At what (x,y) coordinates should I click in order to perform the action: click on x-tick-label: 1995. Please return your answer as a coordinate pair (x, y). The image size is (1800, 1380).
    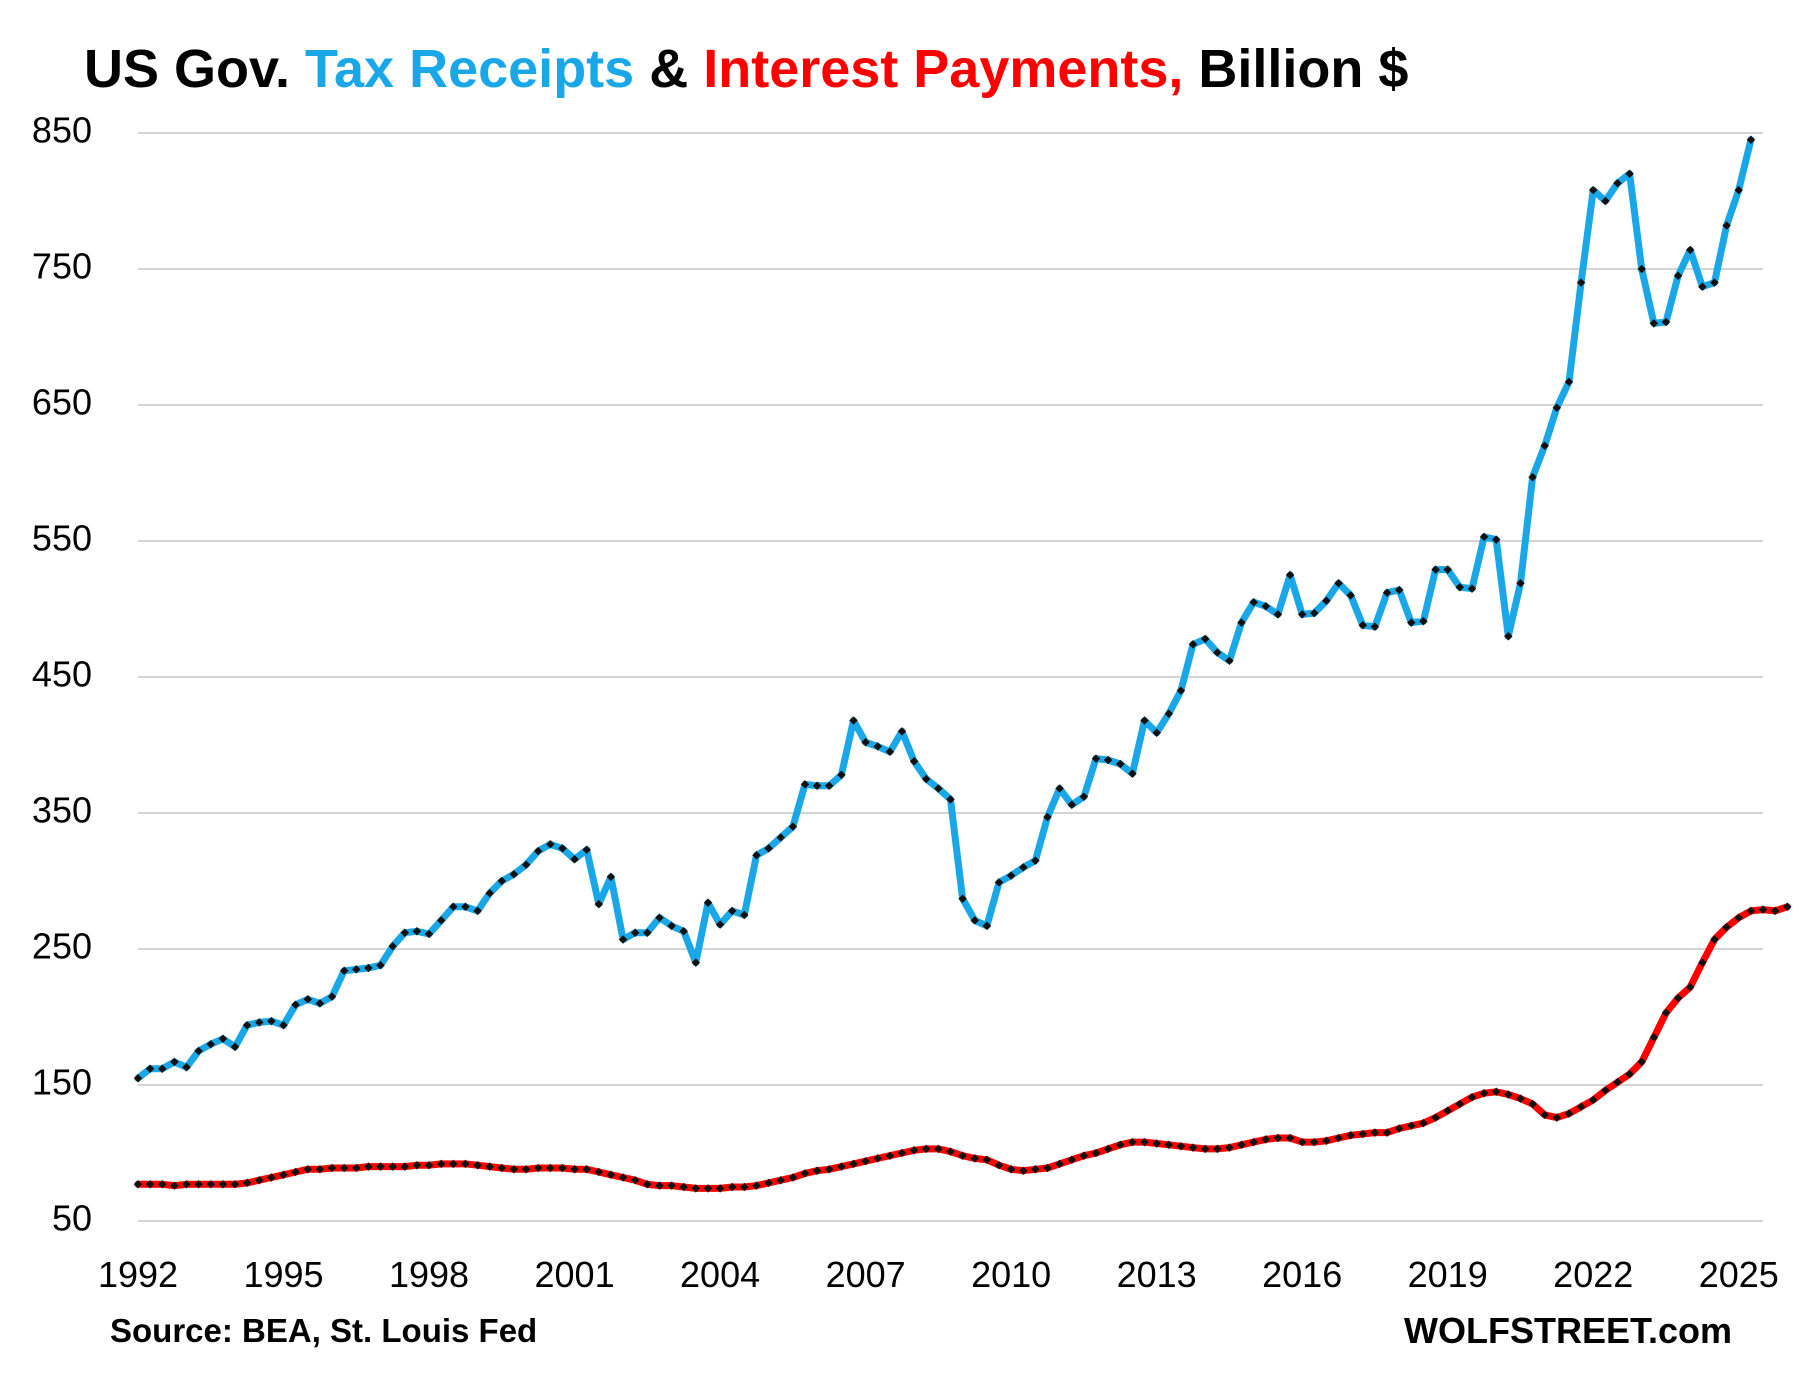
    Looking at the image, I should click on (283, 1274).